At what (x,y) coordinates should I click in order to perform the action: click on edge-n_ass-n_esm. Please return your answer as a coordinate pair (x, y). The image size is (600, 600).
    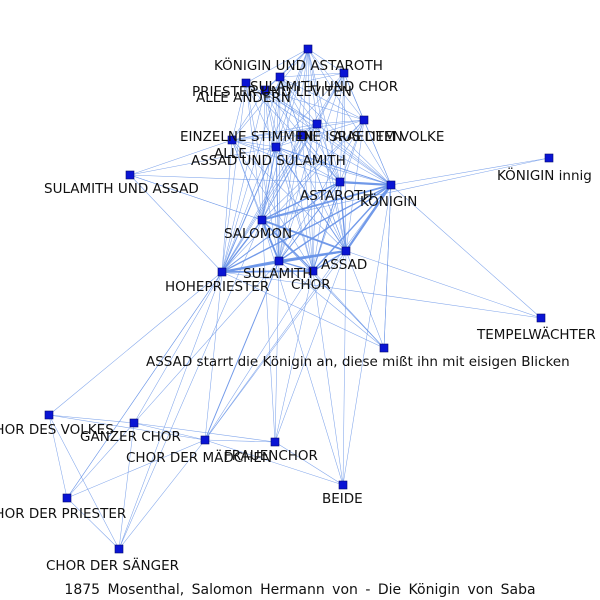
    Looking at the image, I should click on (289, 195).